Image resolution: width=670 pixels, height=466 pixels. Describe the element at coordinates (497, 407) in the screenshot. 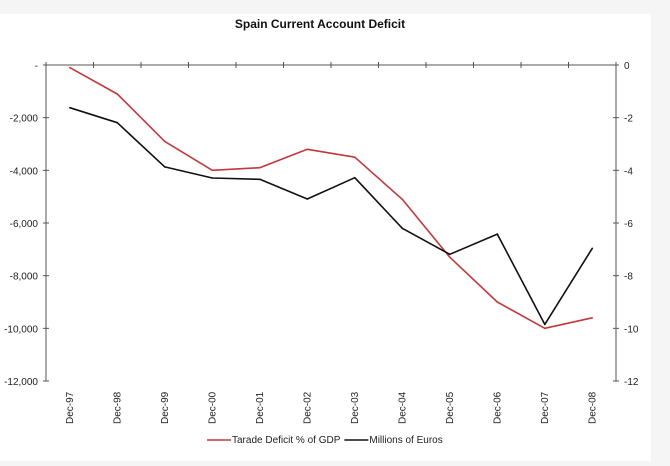

I see `x-tick-label: Dec-06` at that location.